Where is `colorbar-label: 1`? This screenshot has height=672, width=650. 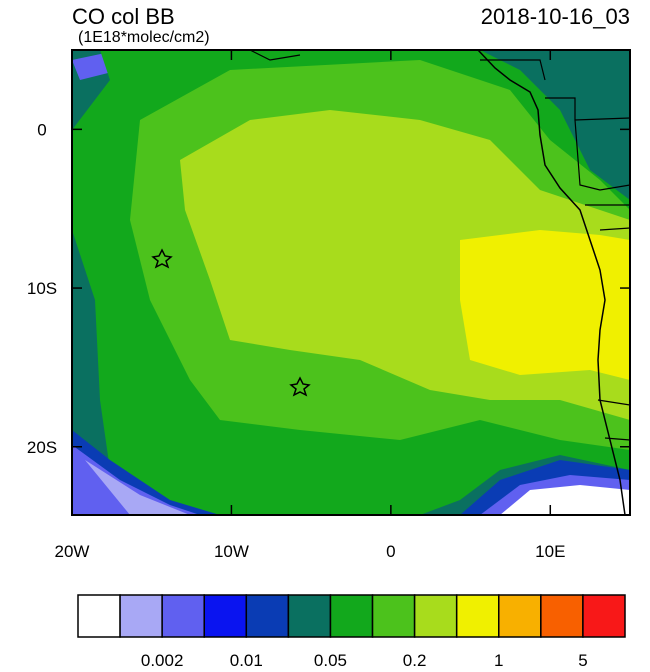 colorbar-label: 1 is located at coordinates (498, 659).